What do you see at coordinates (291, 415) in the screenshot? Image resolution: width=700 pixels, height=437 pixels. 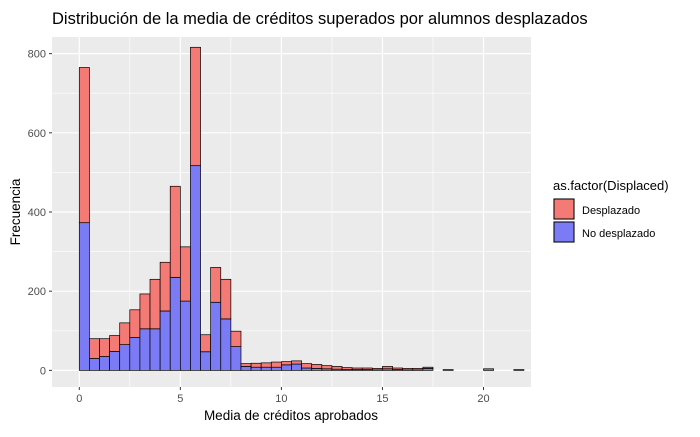 I see `x-axis-label: Media de créditos aprobados` at bounding box center [291, 415].